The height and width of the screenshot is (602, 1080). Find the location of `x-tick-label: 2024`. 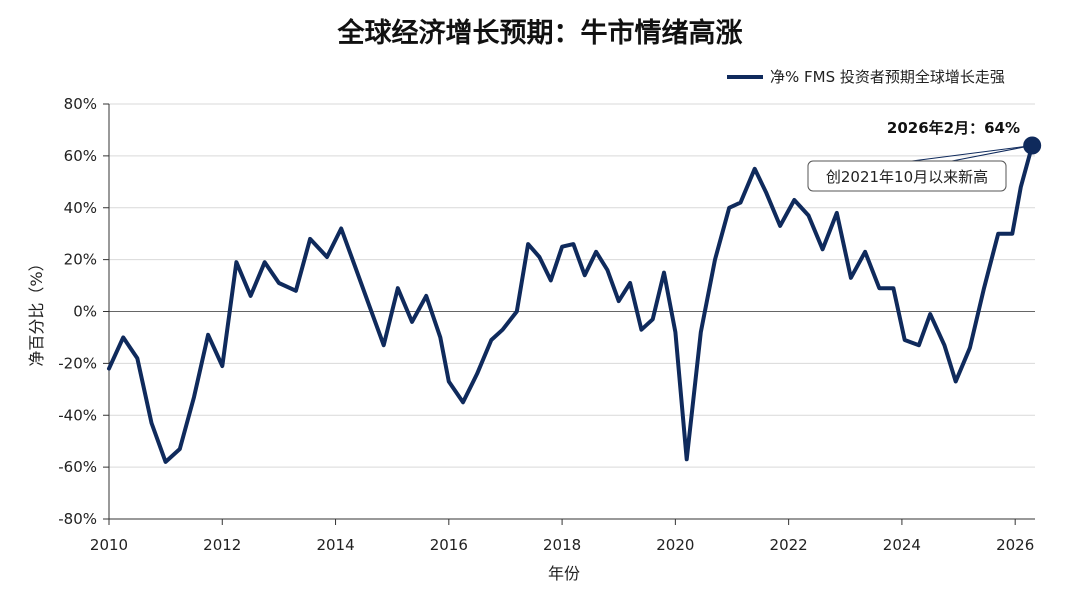

x-tick-label: 2024 is located at coordinates (902, 545).